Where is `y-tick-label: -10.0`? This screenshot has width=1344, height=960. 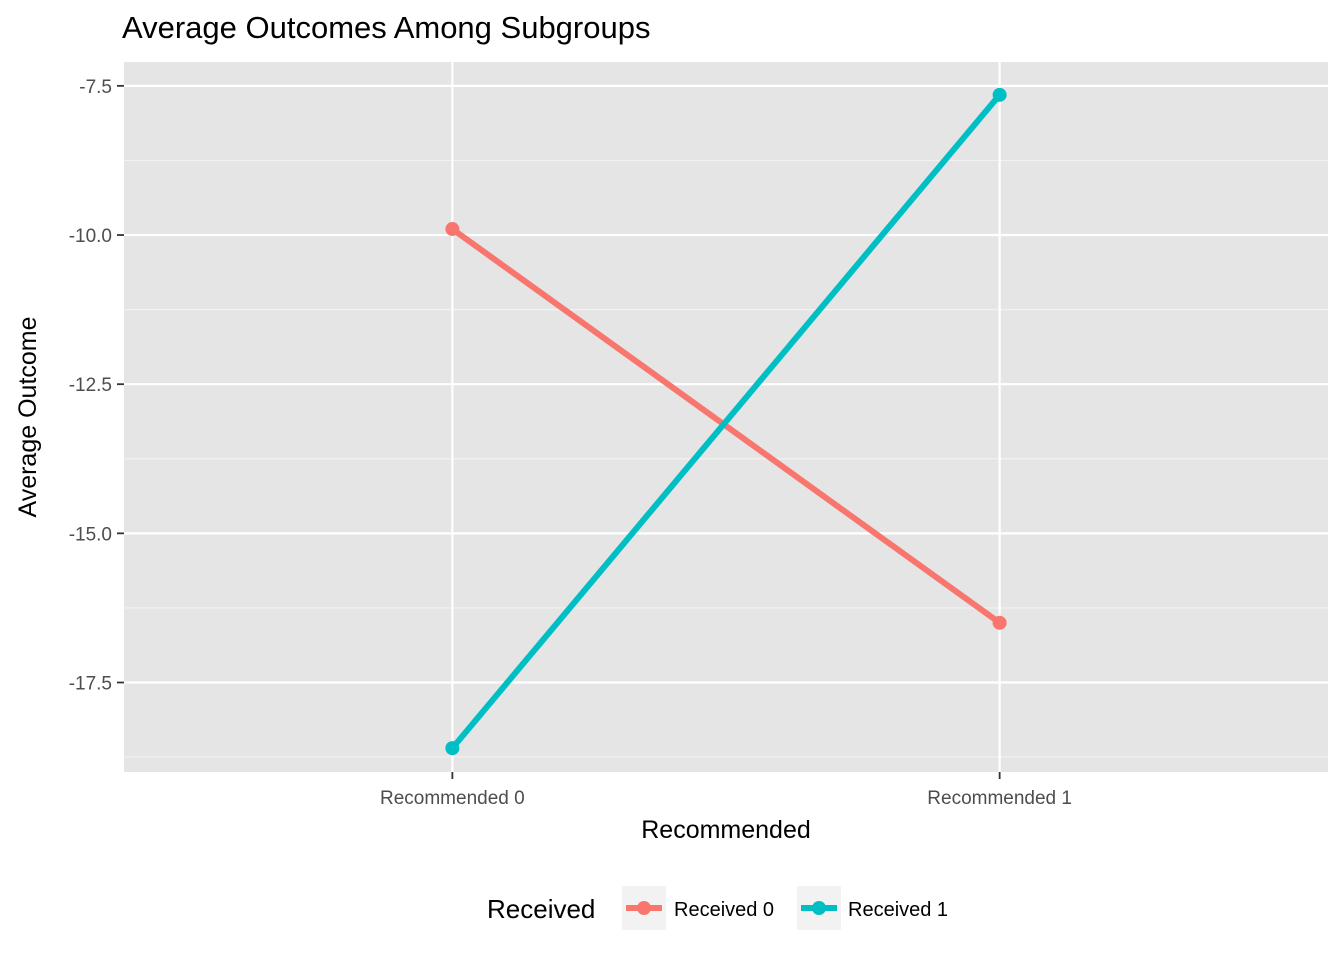
y-tick-label: -10.0 is located at coordinates (90, 236).